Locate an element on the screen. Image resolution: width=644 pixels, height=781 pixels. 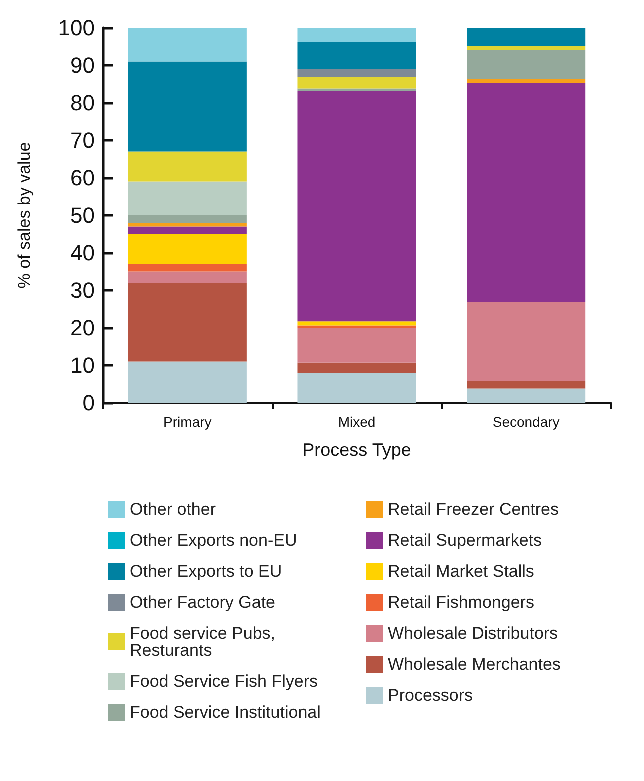
y-tick-label: 20 is located at coordinates (82, 328).